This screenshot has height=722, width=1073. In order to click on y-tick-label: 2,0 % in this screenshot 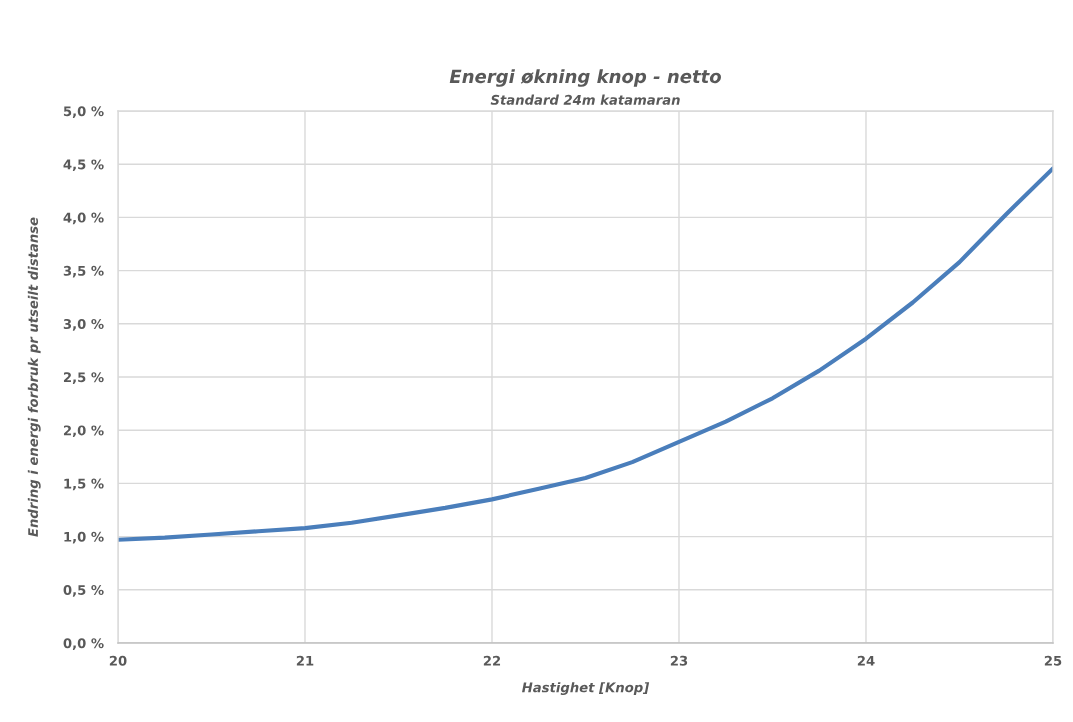, I will do `click(83, 431)`.